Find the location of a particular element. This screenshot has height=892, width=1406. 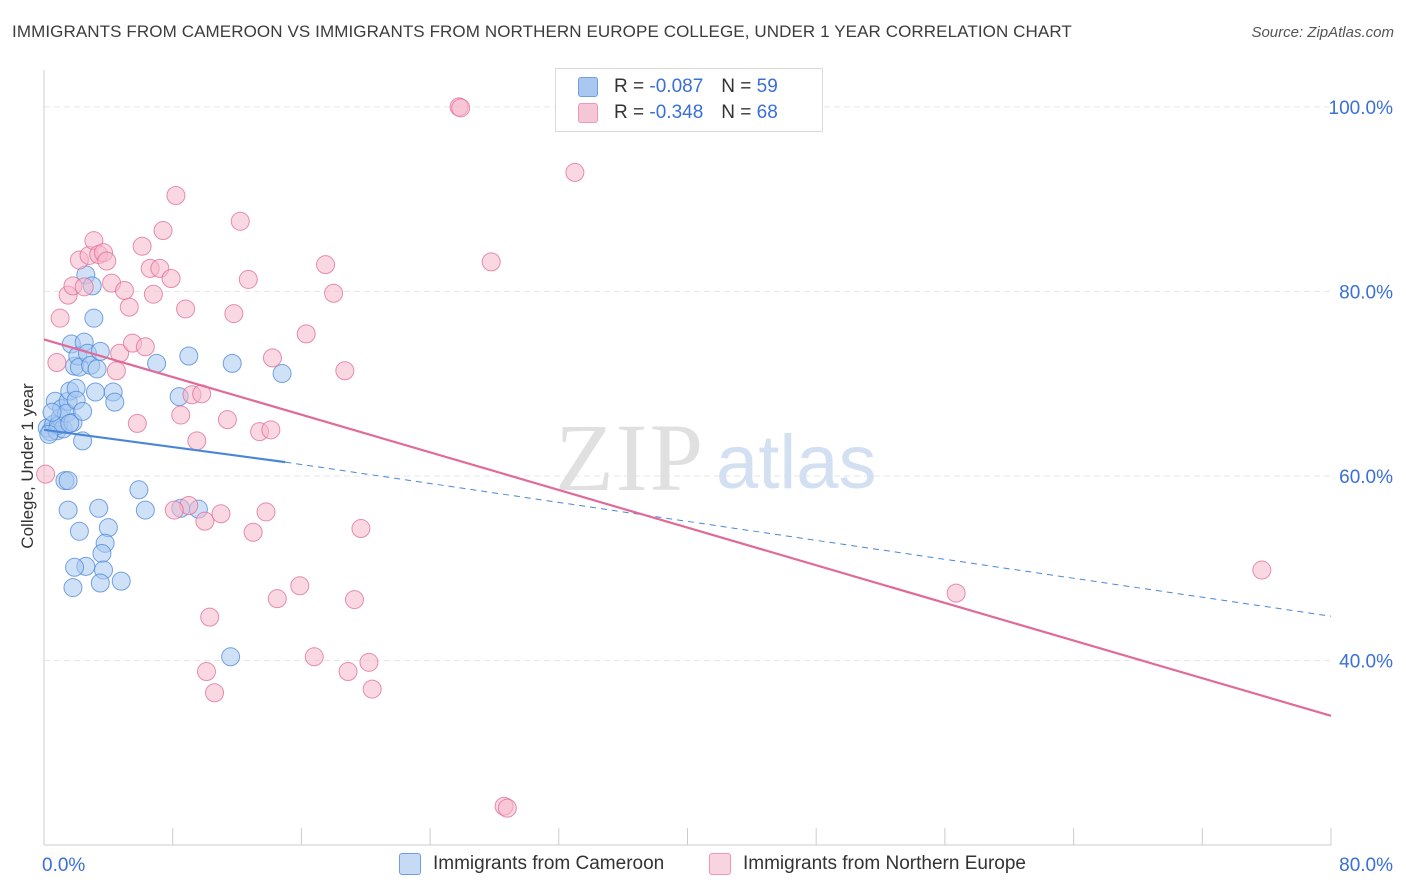

trendline-cameroon is located at coordinates (164, 446).